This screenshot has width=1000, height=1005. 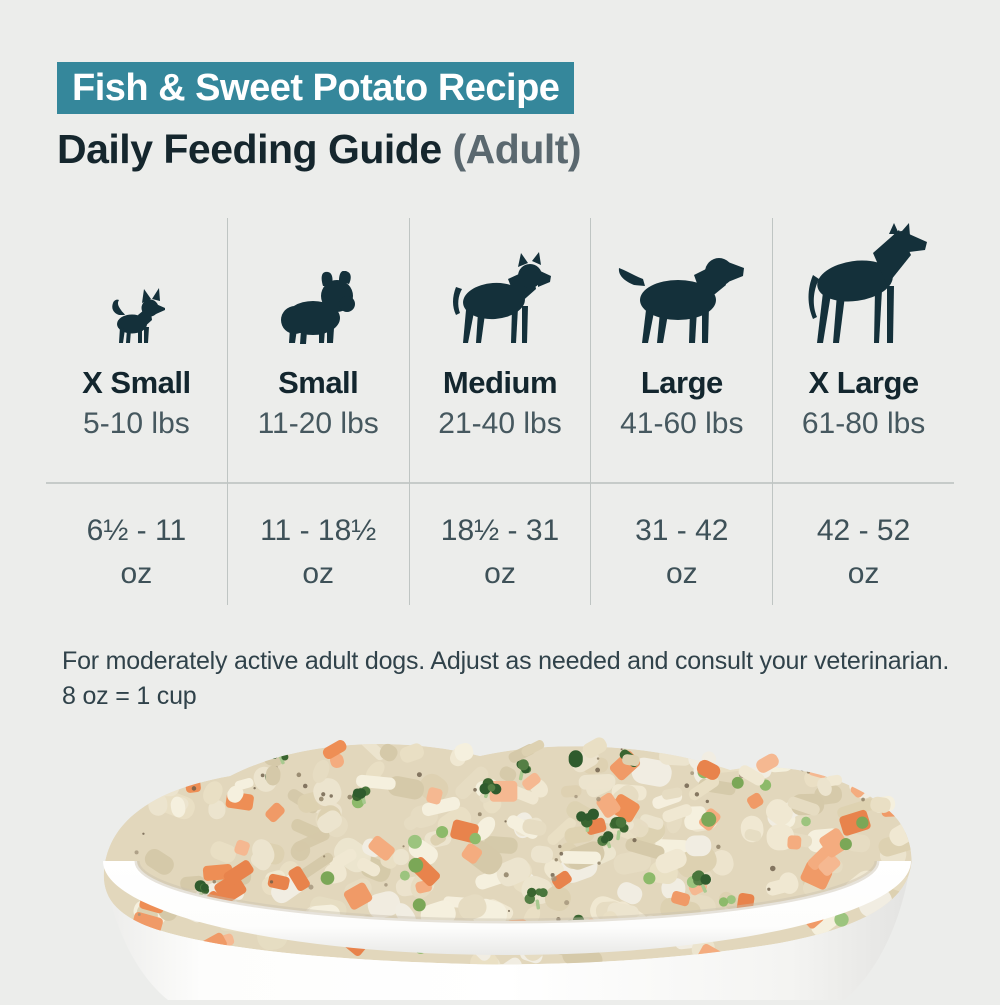 I want to click on amount-value: 42 - 52, so click(x=863, y=530).